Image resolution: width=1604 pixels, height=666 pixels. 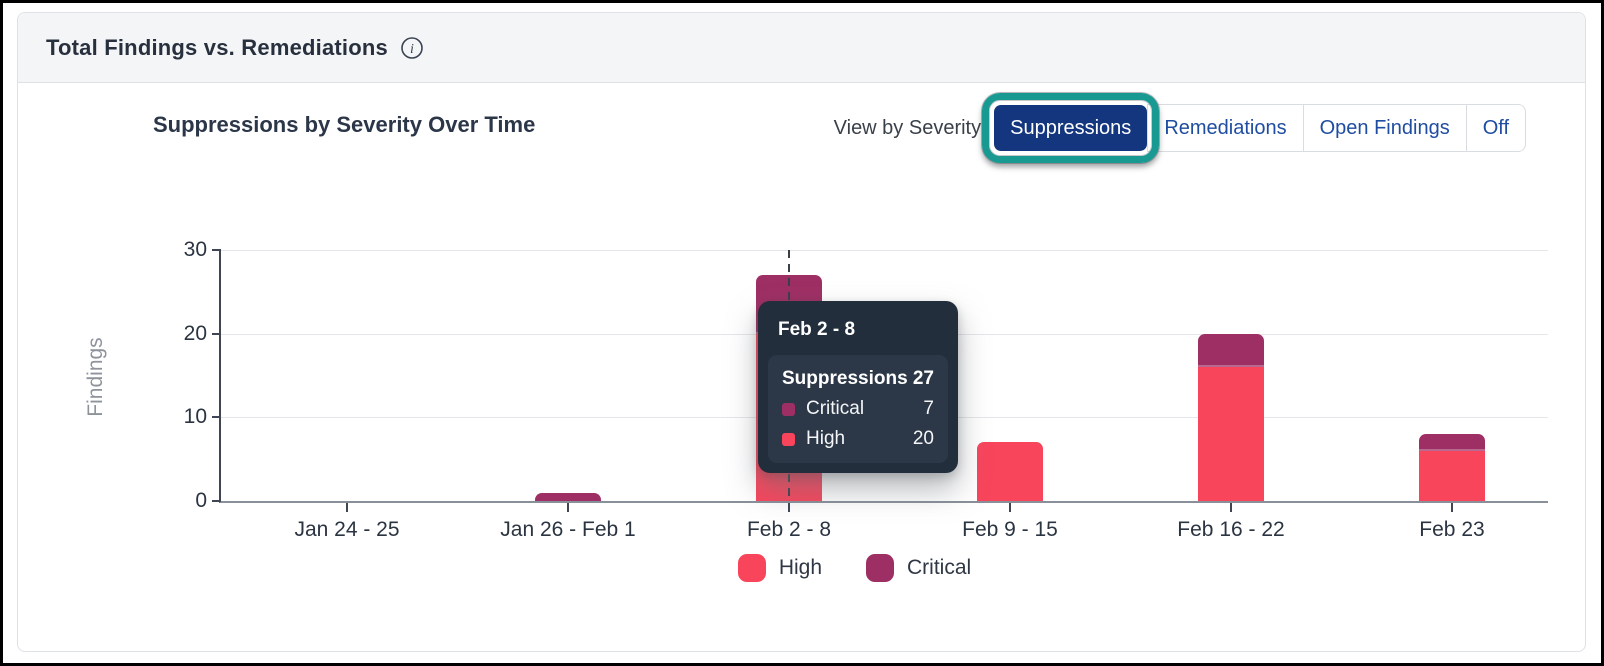 What do you see at coordinates (95, 377) in the screenshot?
I see `y-axis-title: Findings` at bounding box center [95, 377].